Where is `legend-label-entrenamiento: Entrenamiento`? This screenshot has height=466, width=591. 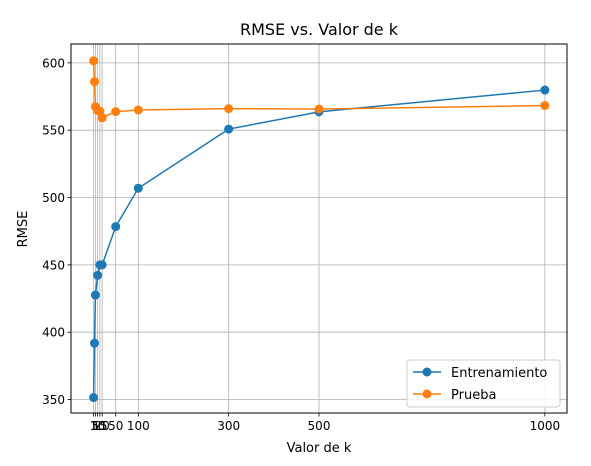 legend-label-entrenamiento: Entrenamiento is located at coordinates (499, 373).